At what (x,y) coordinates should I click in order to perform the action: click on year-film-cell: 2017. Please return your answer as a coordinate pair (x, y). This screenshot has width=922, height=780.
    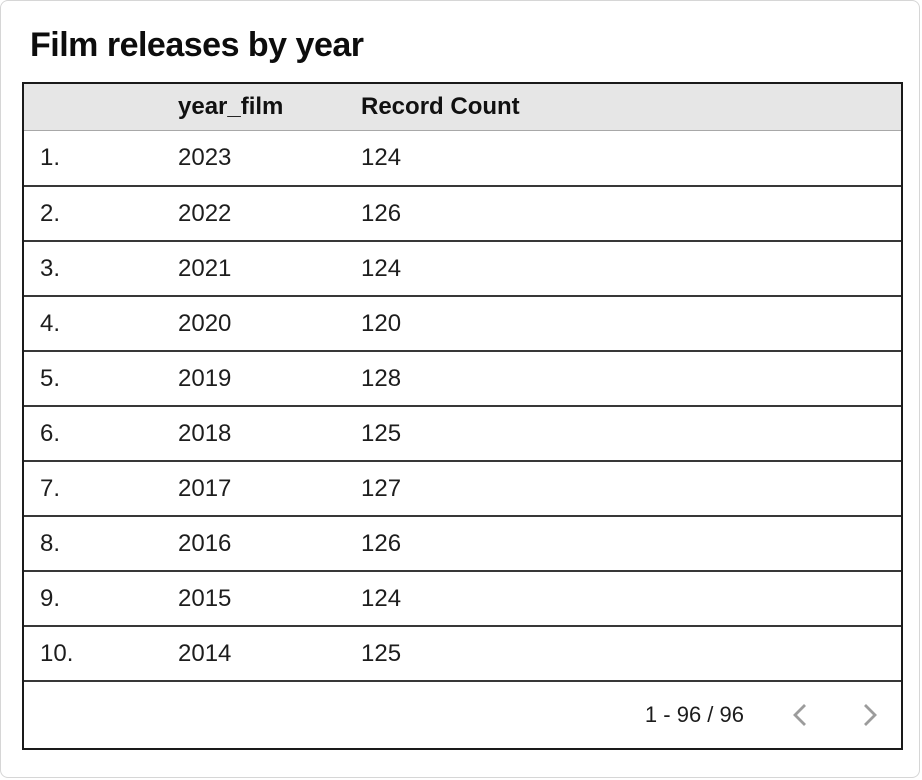
    Looking at the image, I should click on (205, 488).